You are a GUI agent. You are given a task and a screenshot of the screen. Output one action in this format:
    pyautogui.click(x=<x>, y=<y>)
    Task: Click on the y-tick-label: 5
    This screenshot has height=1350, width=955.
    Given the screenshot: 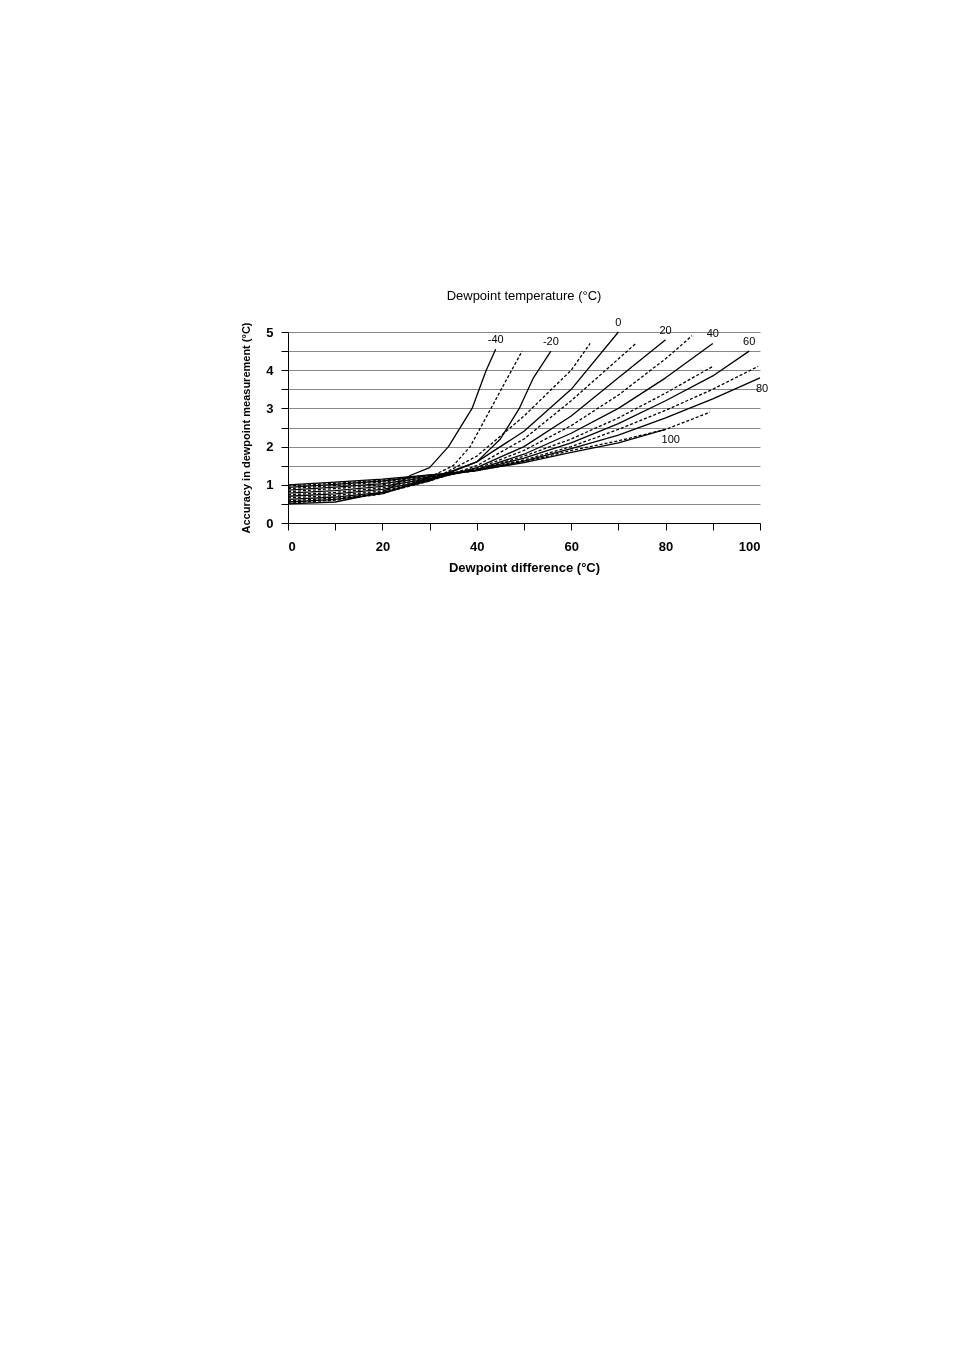 What is the action you would take?
    pyautogui.click(x=270, y=332)
    